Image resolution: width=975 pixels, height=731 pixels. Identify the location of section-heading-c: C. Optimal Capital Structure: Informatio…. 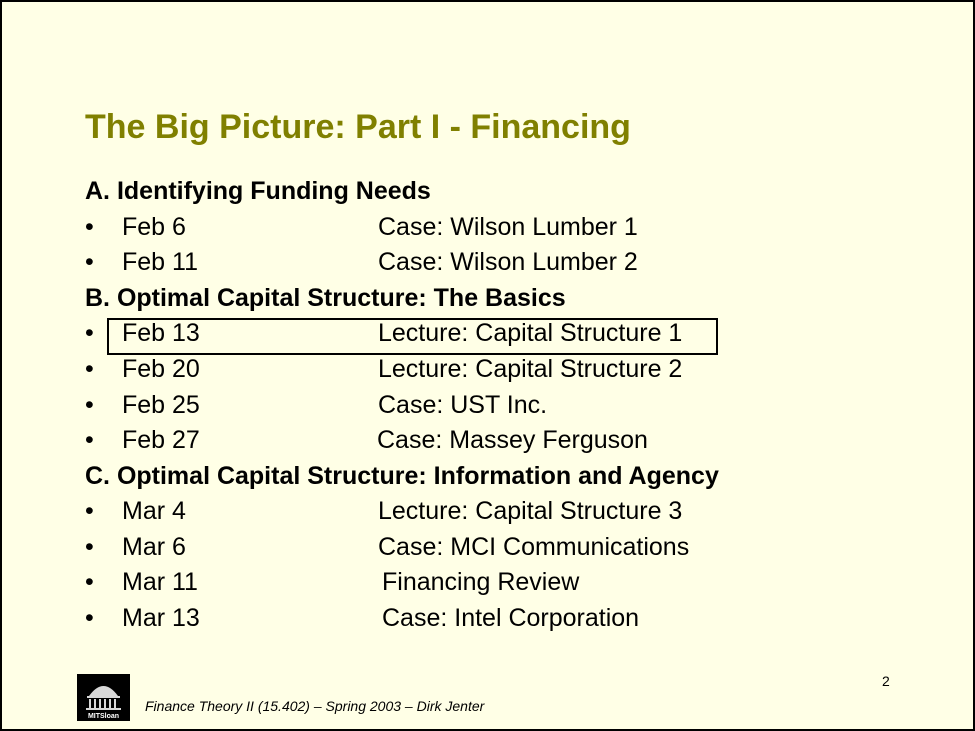
(402, 476).